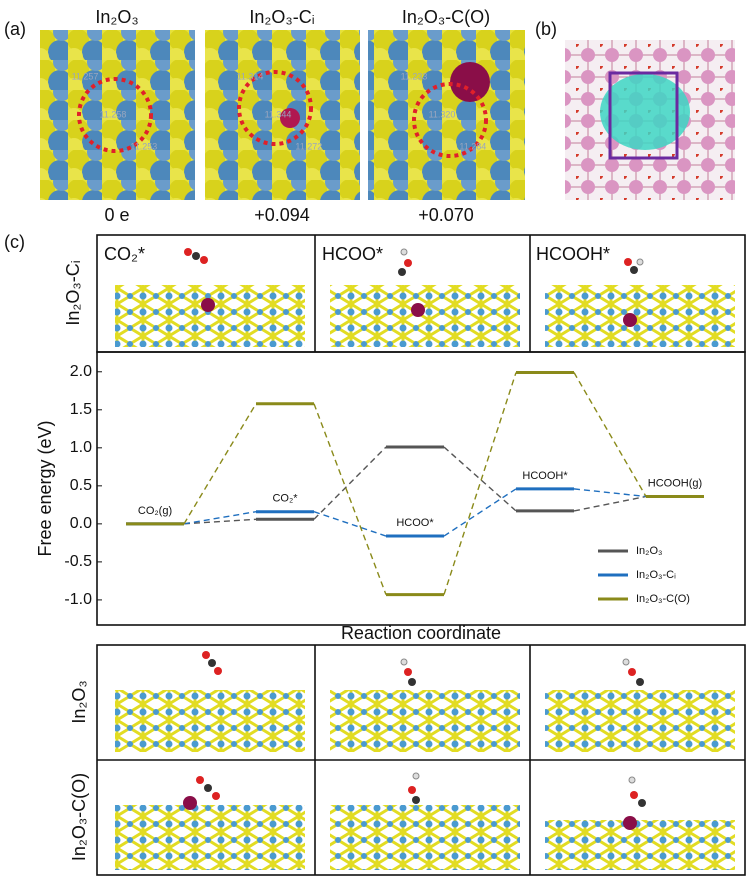 The height and width of the screenshot is (891, 750). What do you see at coordinates (79, 817) in the screenshot?
I see `row-label: In₂O₃-C(O)` at bounding box center [79, 817].